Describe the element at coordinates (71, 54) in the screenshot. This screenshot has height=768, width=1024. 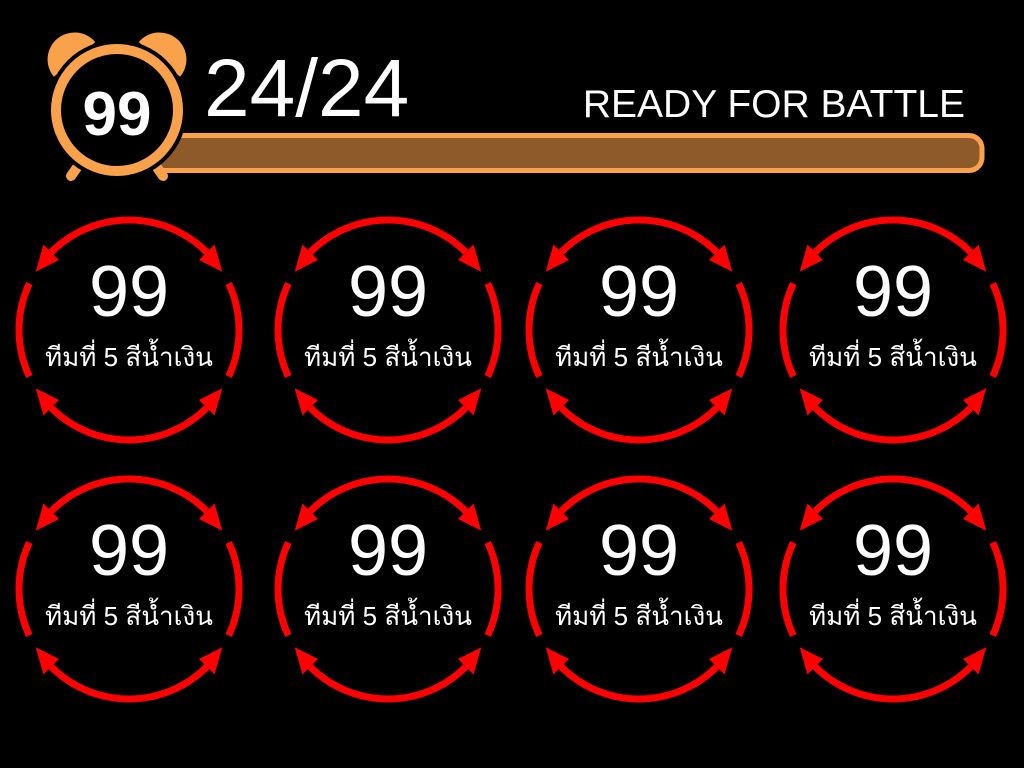
I see `clock-bell-left` at that location.